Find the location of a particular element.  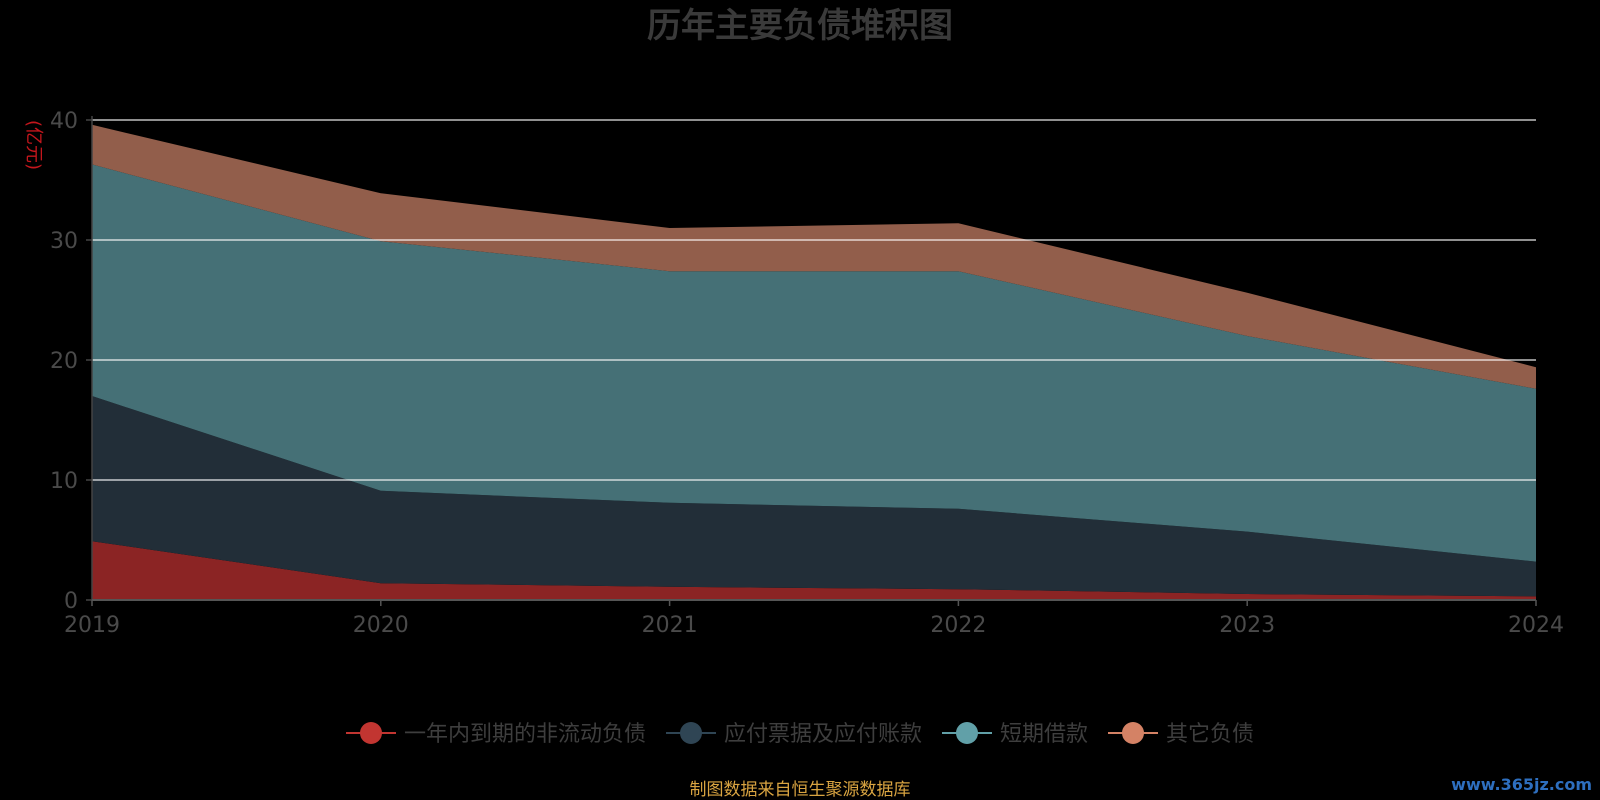

x-tick-label-1: 2020 is located at coordinates (381, 625).